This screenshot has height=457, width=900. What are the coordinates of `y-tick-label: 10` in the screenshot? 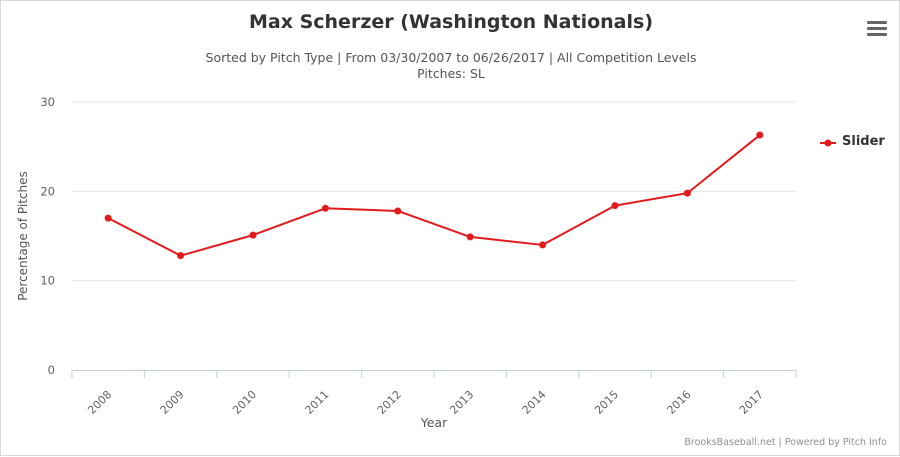 It's located at (47, 281).